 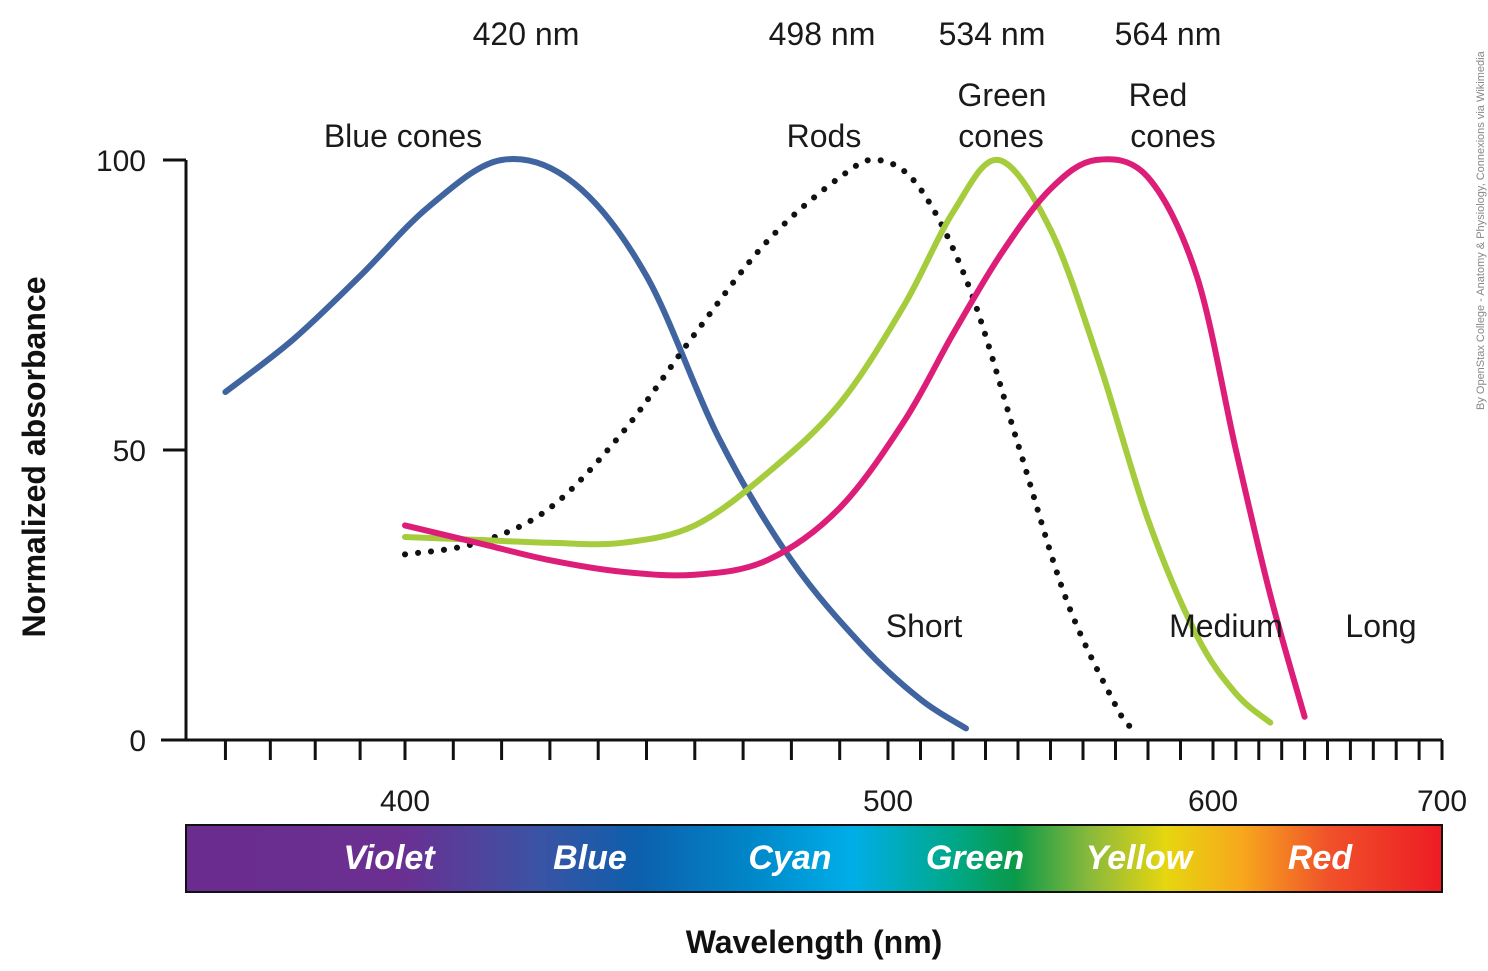 What do you see at coordinates (389, 858) in the screenshot?
I see `spectrum-label-violet: Violet` at bounding box center [389, 858].